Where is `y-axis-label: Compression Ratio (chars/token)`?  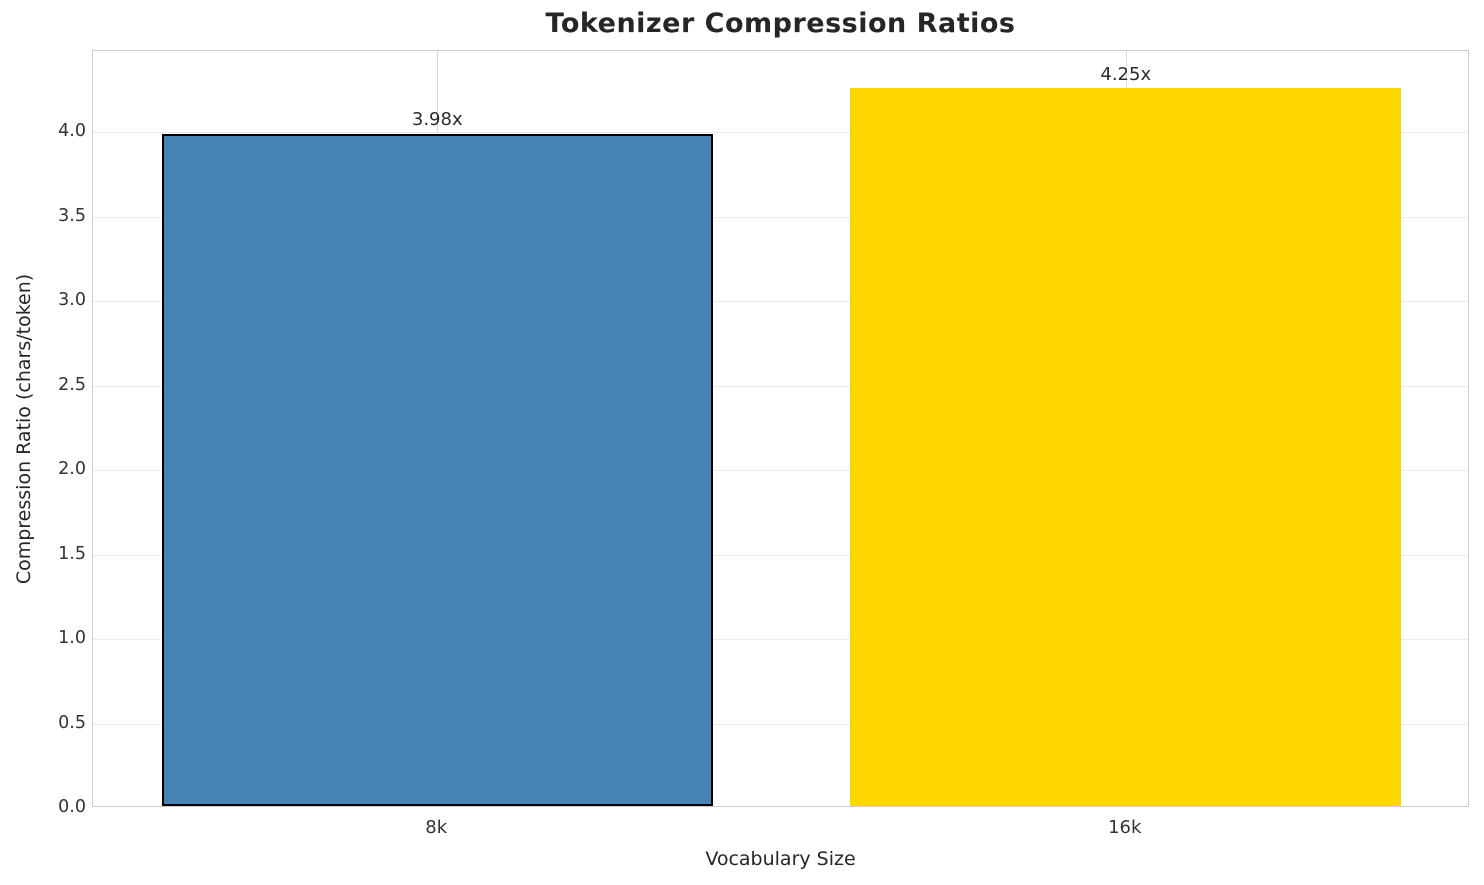 y-axis-label: Compression Ratio (chars/token) is located at coordinates (24, 428).